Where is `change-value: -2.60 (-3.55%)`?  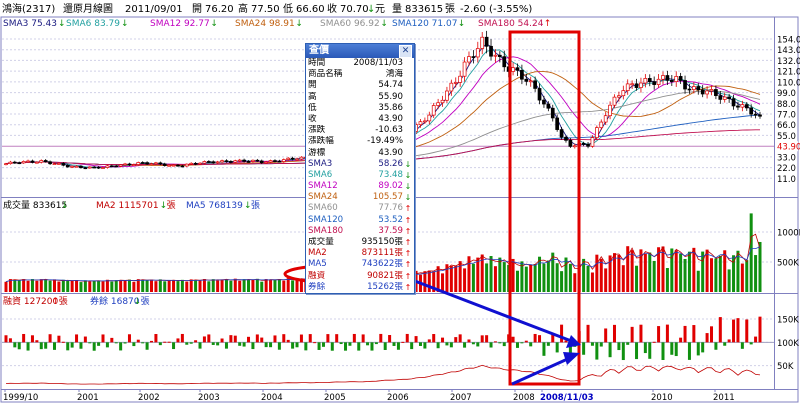 change-value: -2.60 (-3.55%) is located at coordinates (496, 9).